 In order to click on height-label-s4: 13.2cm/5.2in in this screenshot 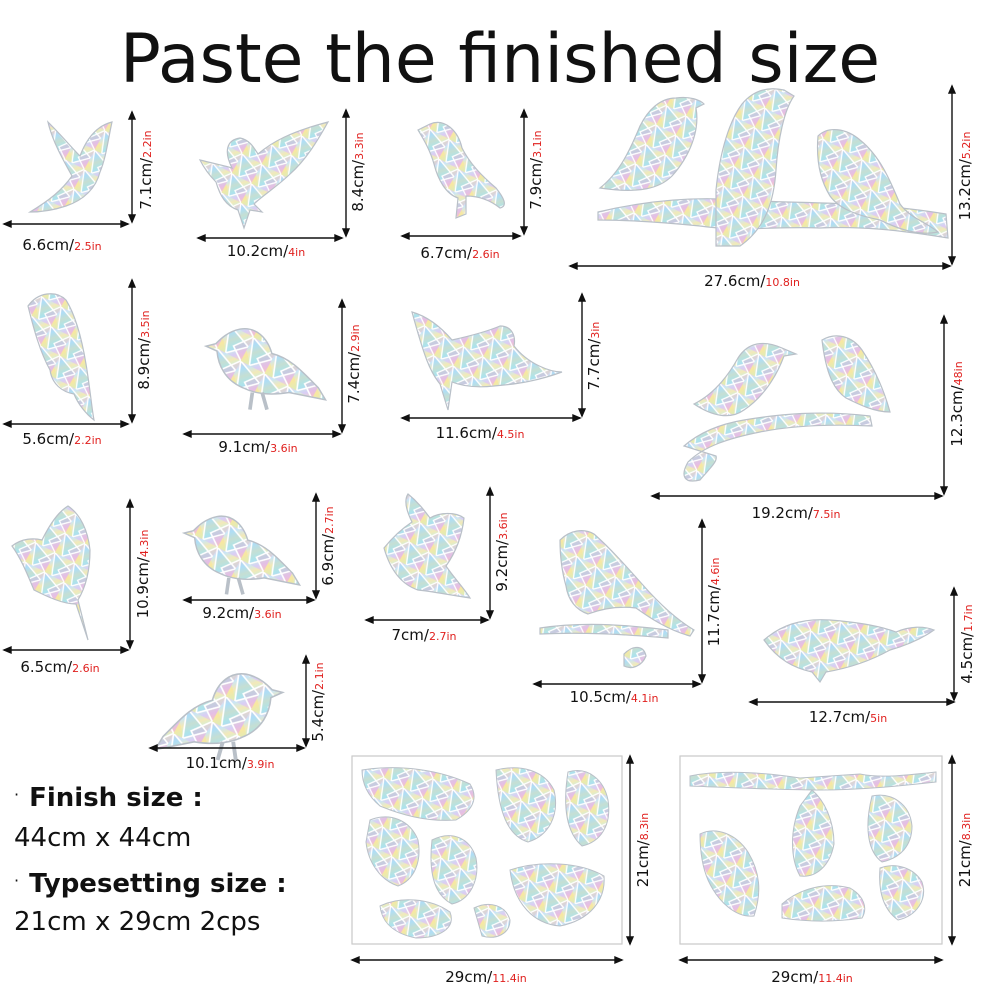, I will do `click(965, 176)`.